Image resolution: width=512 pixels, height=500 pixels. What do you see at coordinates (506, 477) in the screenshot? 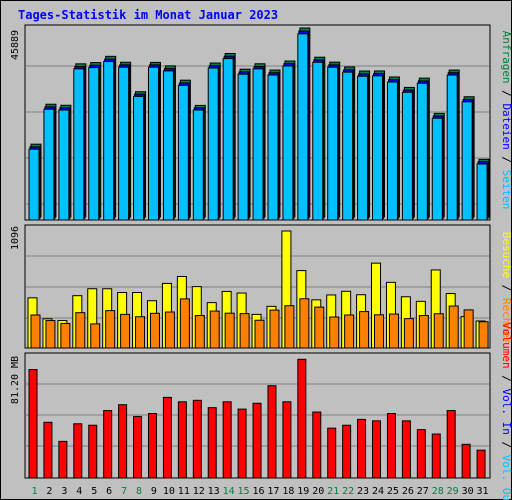
I see `bottom-legend-item: Vol. Out` at bounding box center [506, 477].